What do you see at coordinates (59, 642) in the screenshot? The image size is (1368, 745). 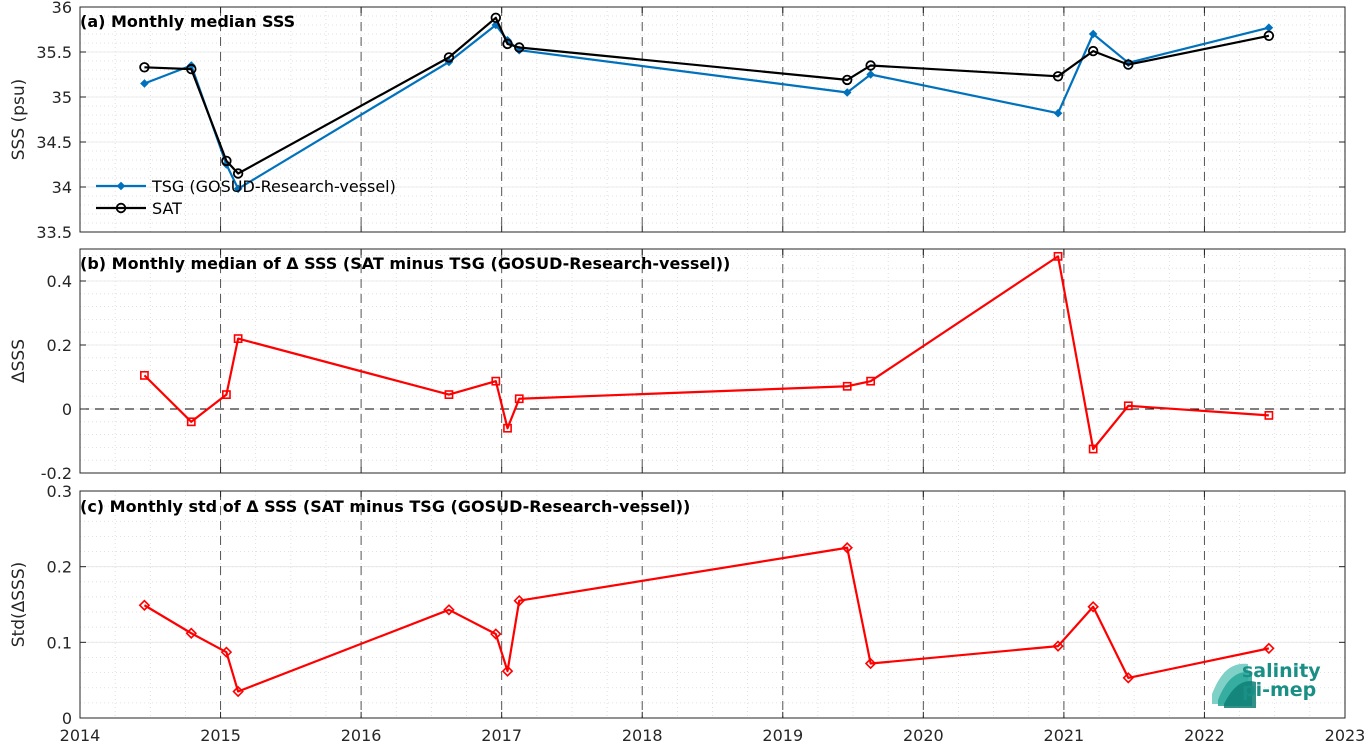 I see `y-tick-label: 0.1` at bounding box center [59, 642].